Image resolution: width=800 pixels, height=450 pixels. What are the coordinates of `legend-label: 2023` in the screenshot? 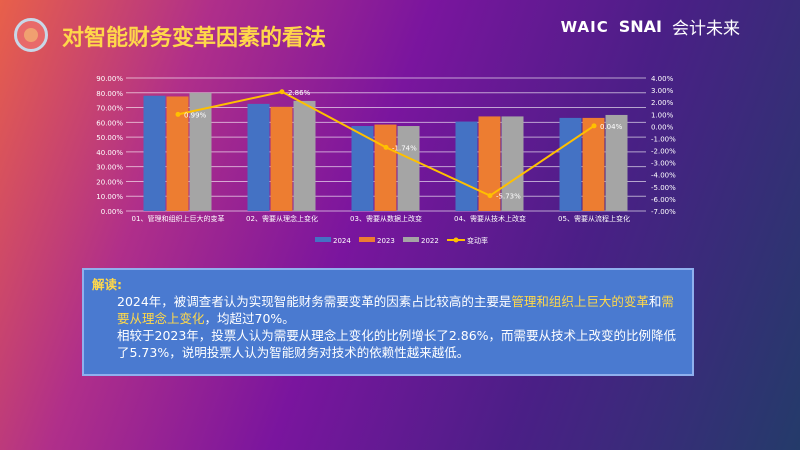 It's located at (386, 241).